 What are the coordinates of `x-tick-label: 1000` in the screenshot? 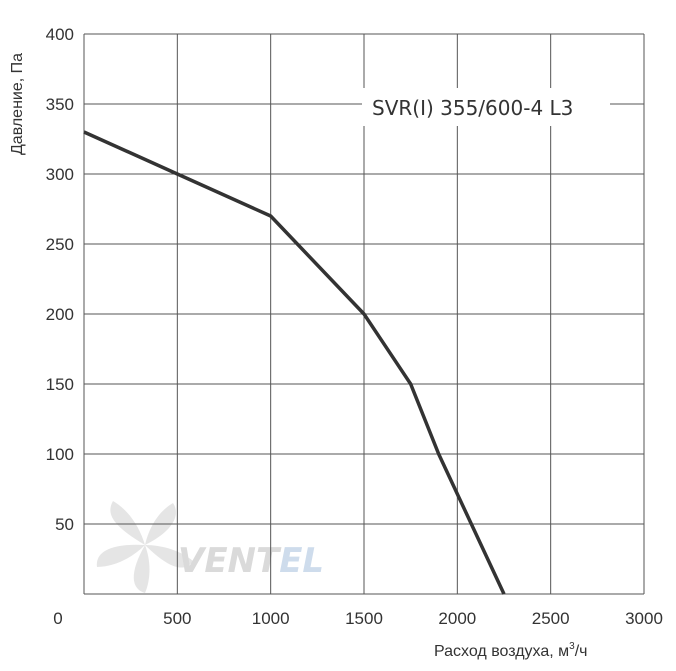 It's located at (271, 618).